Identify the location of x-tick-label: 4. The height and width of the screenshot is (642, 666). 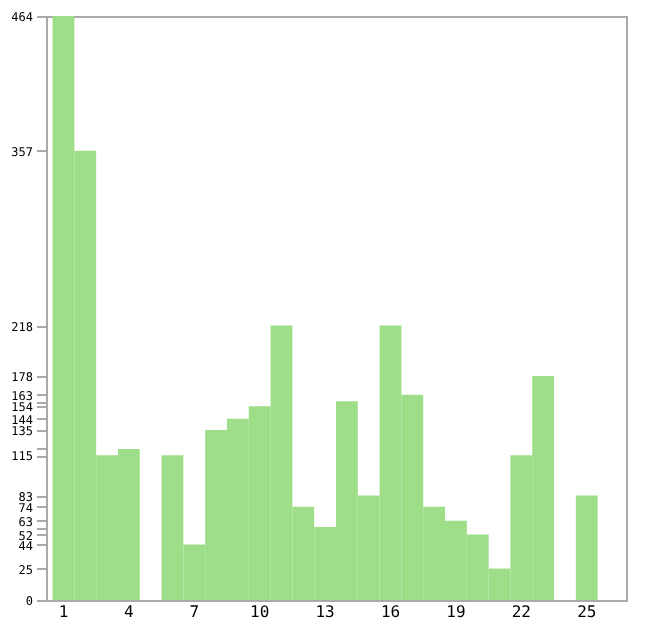
(129, 612).